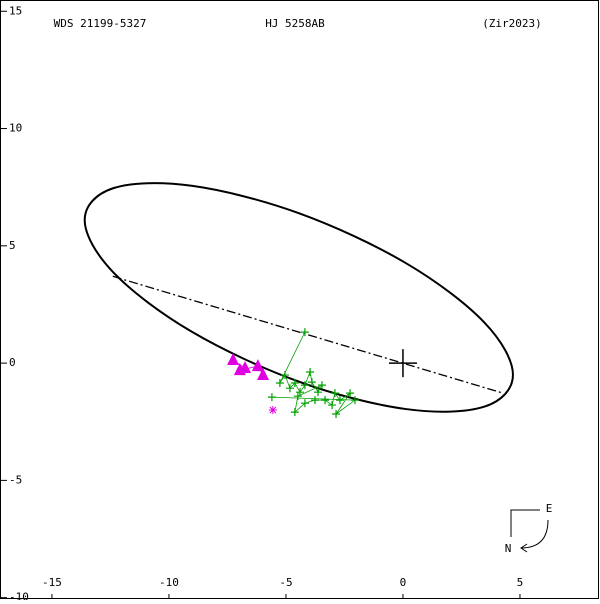  Describe the element at coordinates (12, 362) in the screenshot. I see `y-tick-label: 0` at that location.